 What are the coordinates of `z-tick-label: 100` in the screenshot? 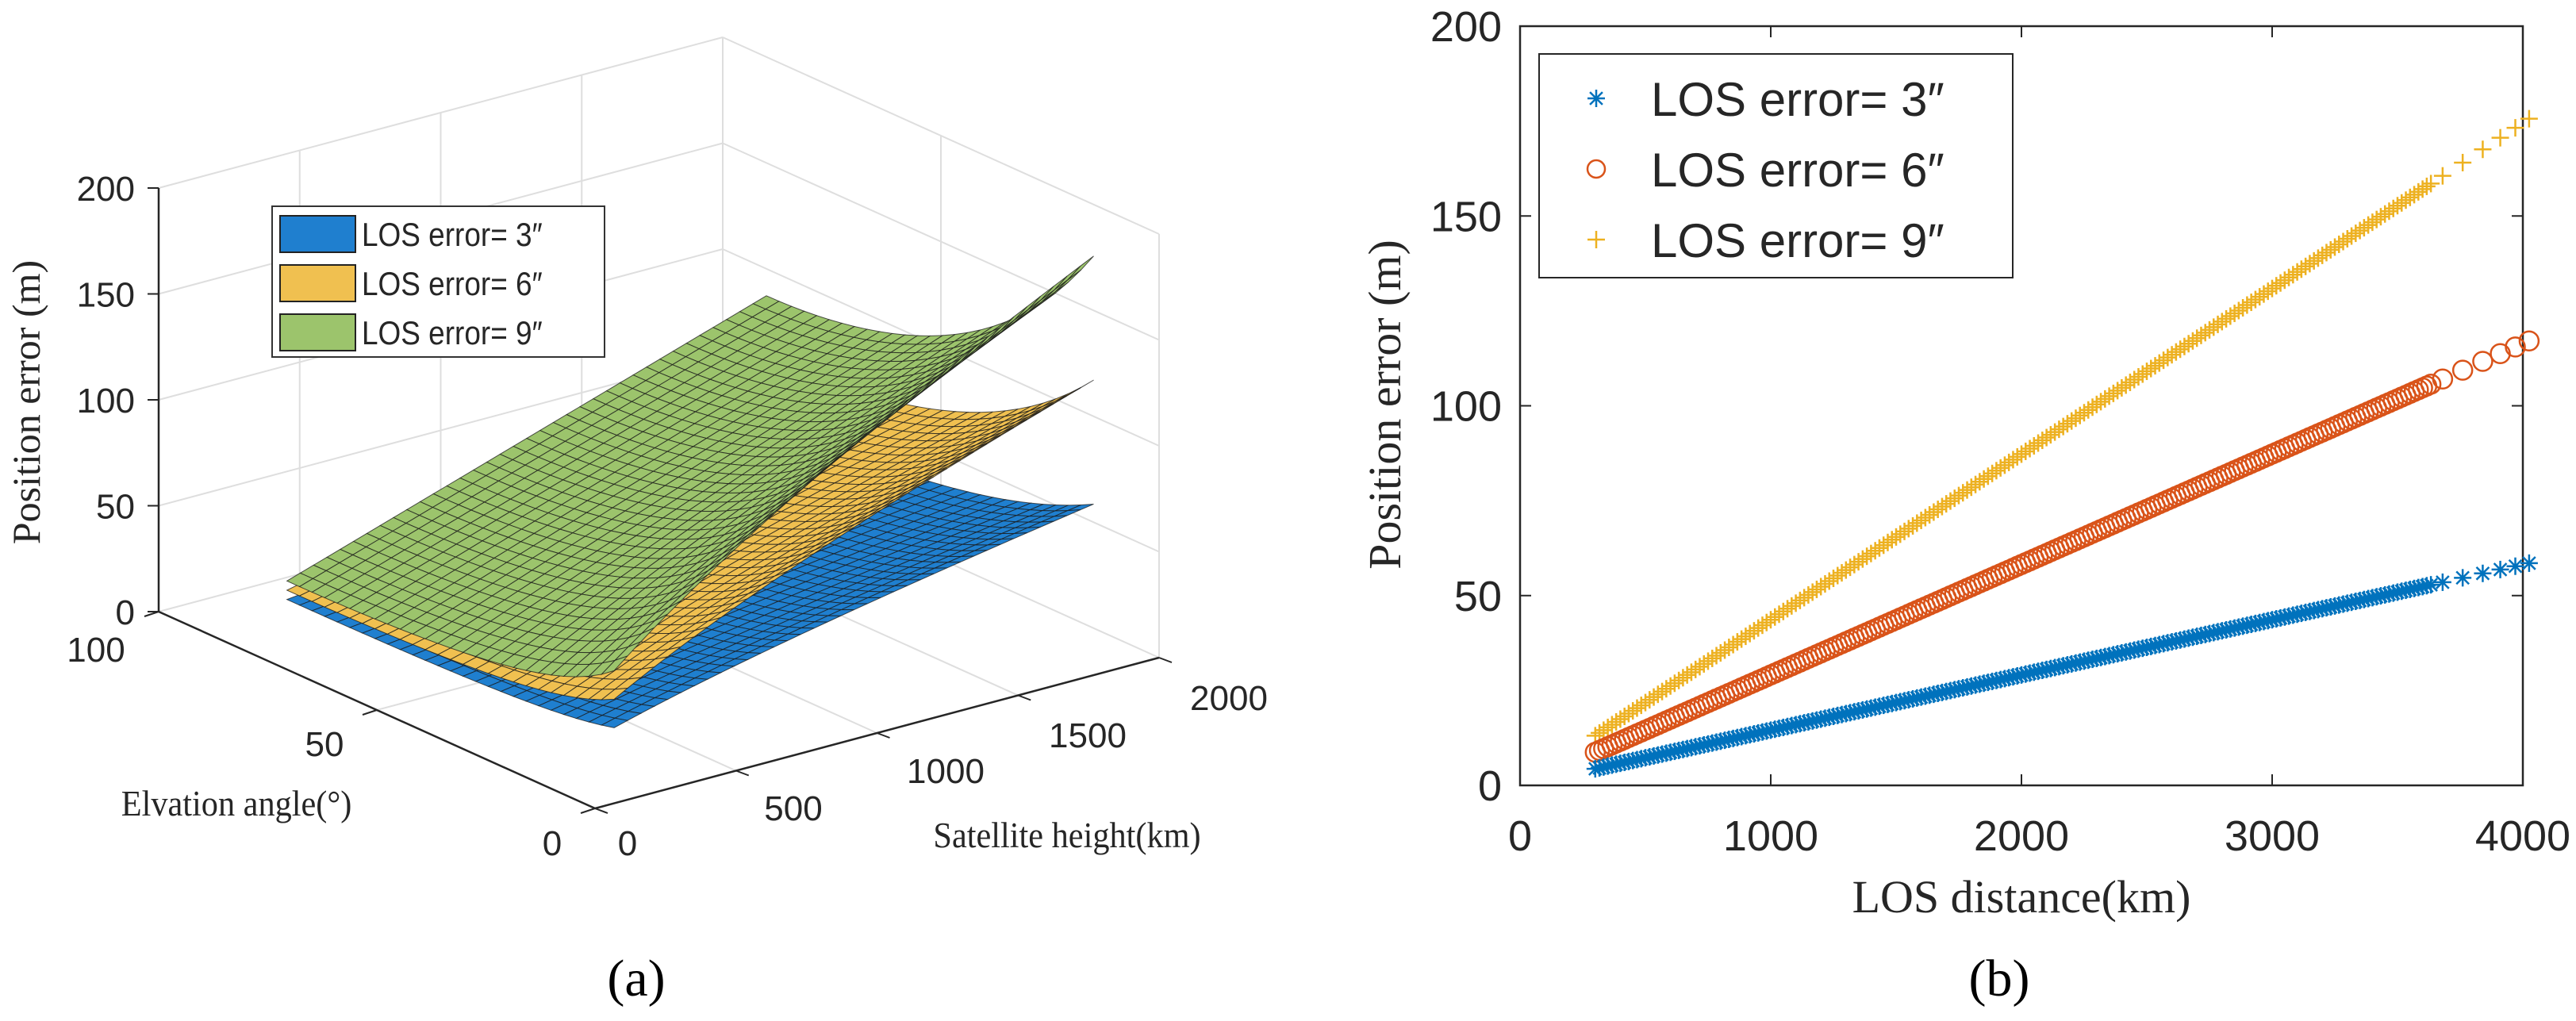 It's located at (106, 401).